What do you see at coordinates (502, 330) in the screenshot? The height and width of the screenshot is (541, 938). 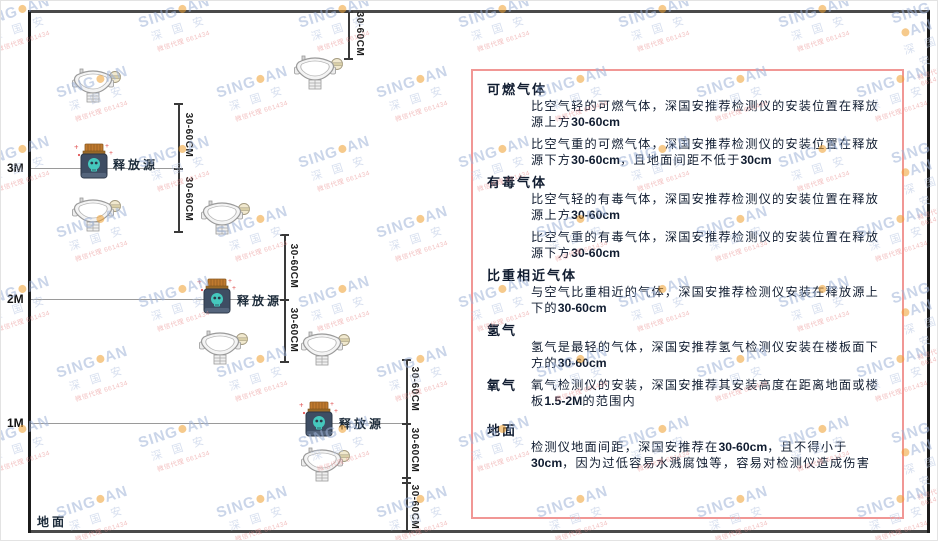 I see `section-heading: 氢气` at bounding box center [502, 330].